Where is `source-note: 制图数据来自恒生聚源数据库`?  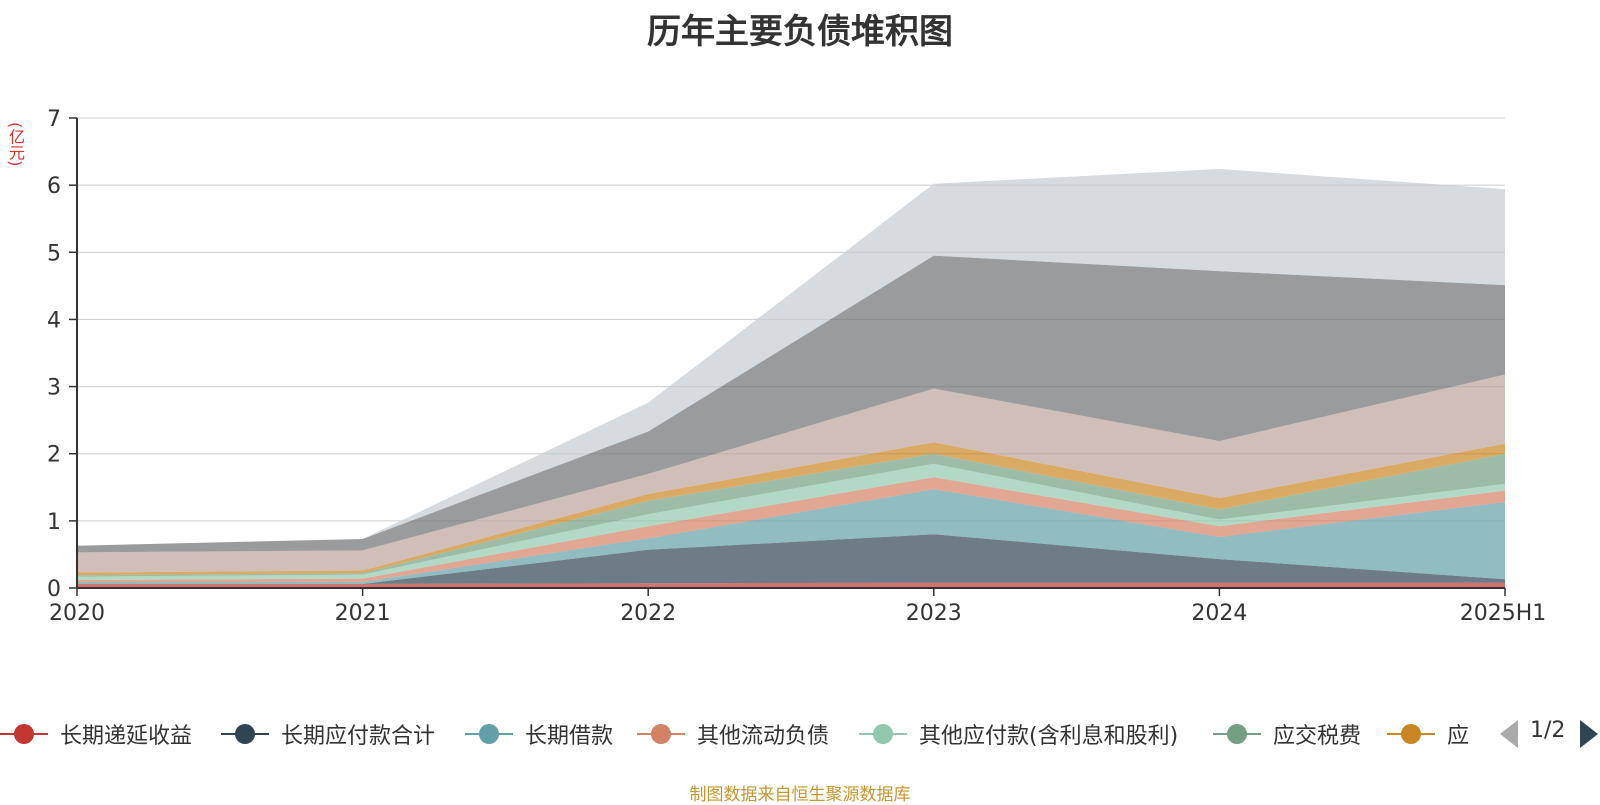
source-note: 制图数据来自恒生聚源数据库 is located at coordinates (800, 795).